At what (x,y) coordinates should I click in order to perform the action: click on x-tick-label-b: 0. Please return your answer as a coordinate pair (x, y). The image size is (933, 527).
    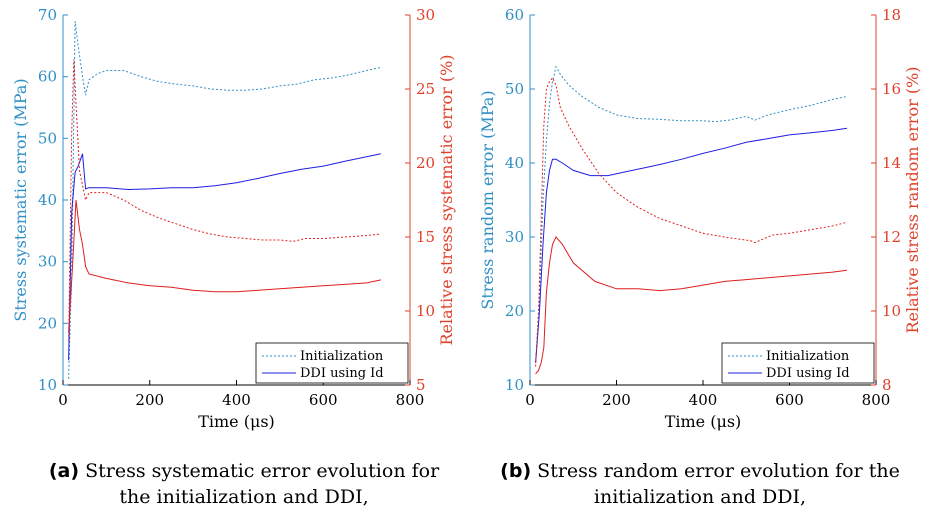
    Looking at the image, I should click on (530, 400).